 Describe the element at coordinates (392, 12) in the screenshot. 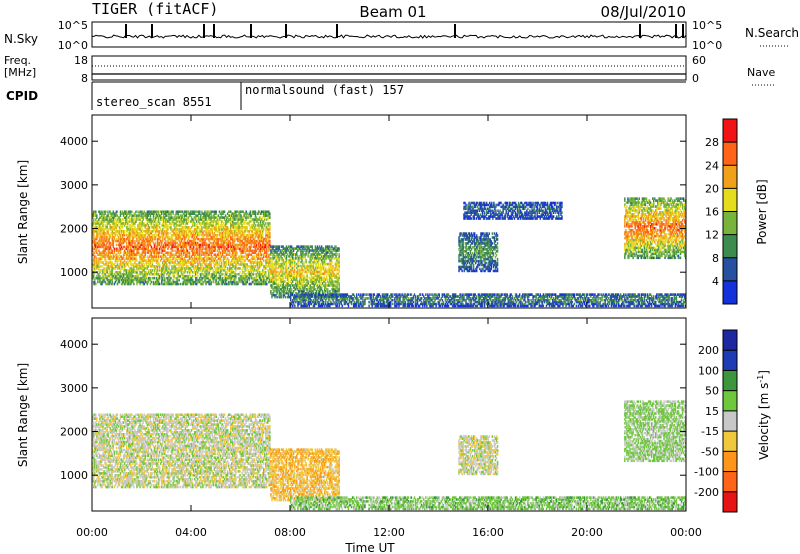

I see `beam-label: Beam 01` at that location.